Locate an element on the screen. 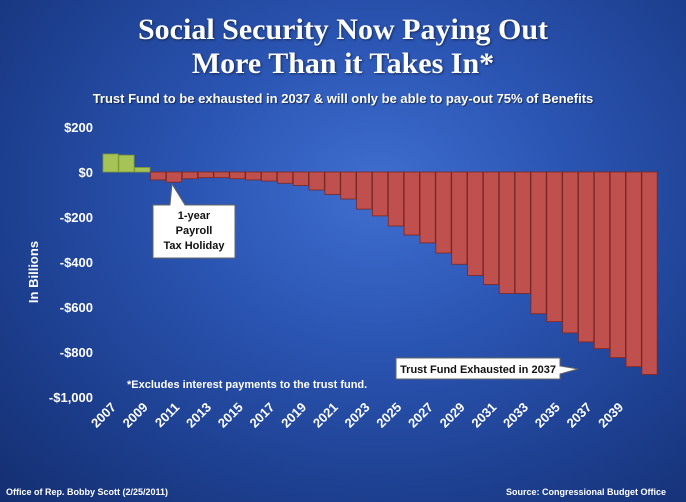 The image size is (686, 502). y-tick-label: -$1,000 is located at coordinates (71, 397).